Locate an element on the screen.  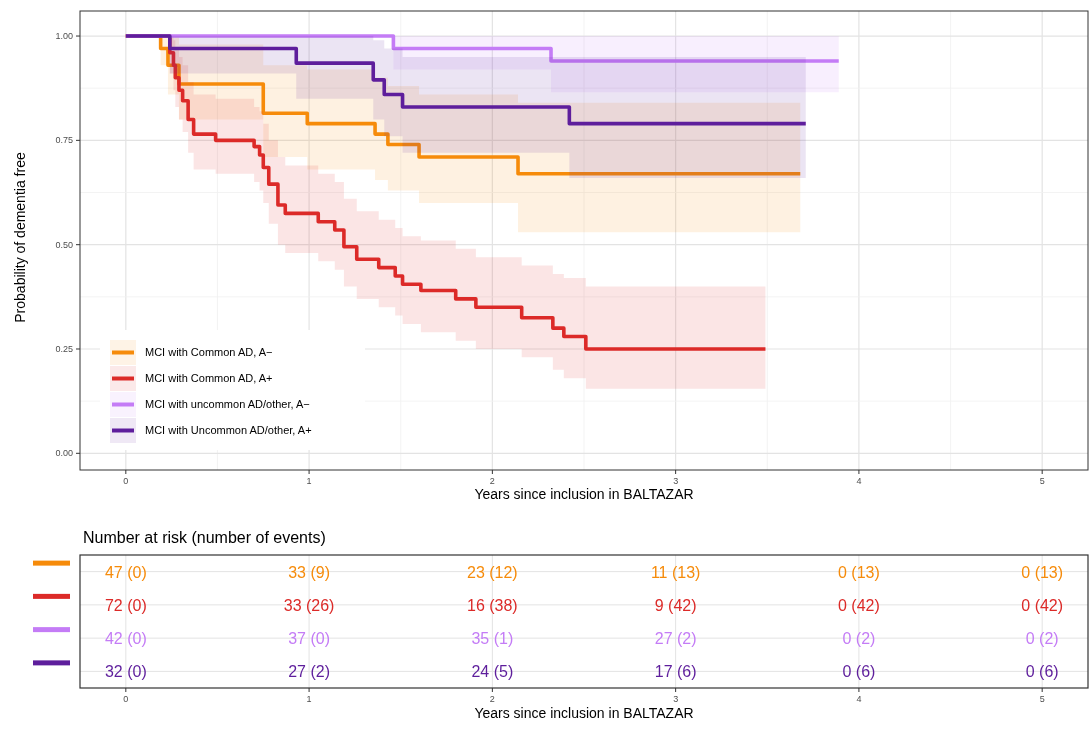
text: 35 (1) is located at coordinates (492, 639).